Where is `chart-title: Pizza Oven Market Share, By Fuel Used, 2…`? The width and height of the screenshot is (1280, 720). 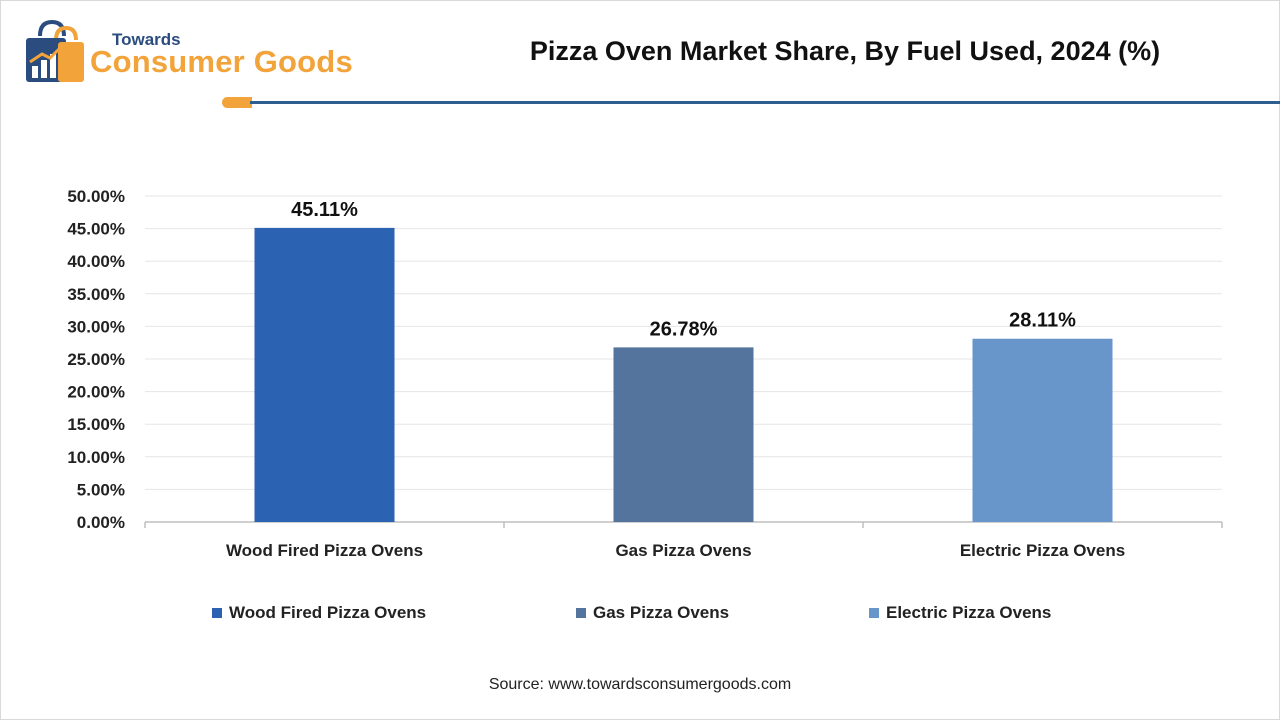 chart-title: Pizza Oven Market Share, By Fuel Used, 2… is located at coordinates (845, 51).